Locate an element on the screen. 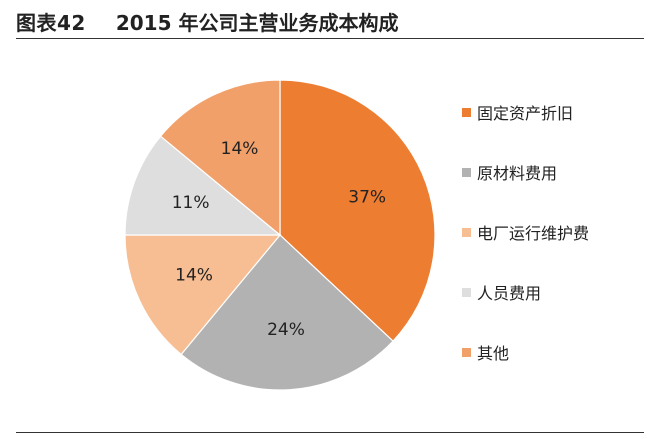  slice-label-2: 24% is located at coordinates (286, 330).